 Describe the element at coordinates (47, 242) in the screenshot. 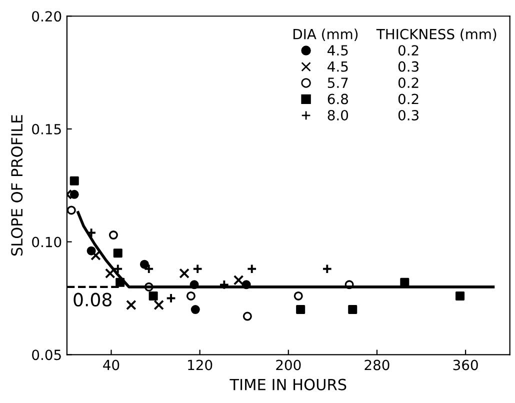

I see `y-tick-label: 0.10` at that location.